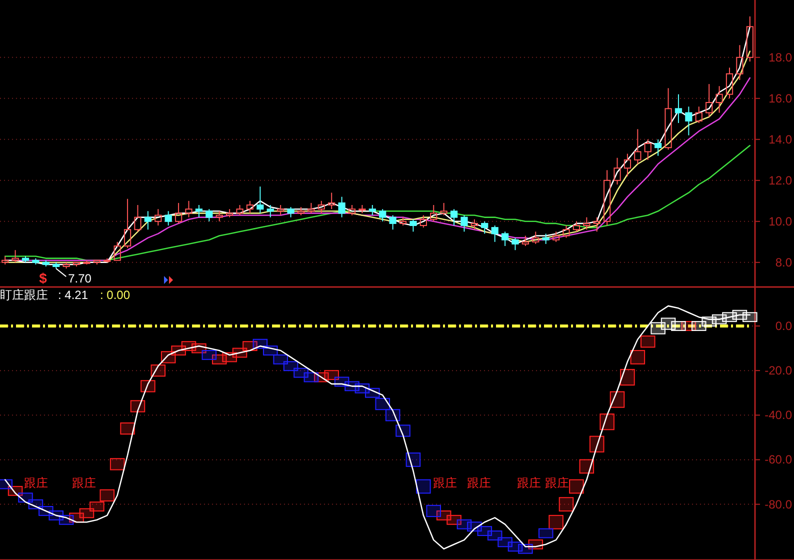  What do you see at coordinates (115, 295) in the screenshot?
I see `annotation: : 0.00` at bounding box center [115, 295].